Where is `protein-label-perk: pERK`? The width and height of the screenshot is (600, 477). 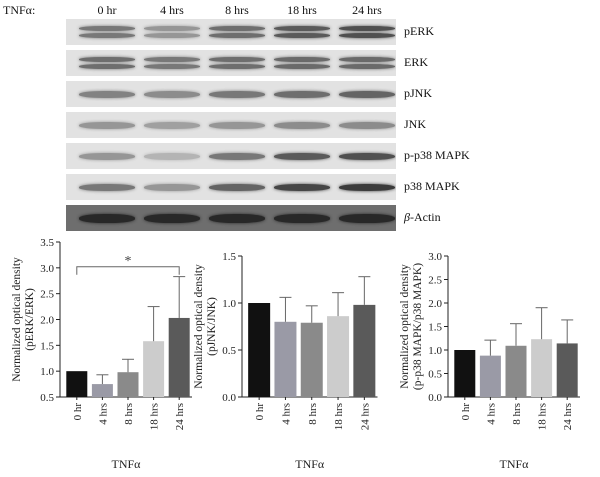
protein-label-perk: pERK is located at coordinates (419, 31).